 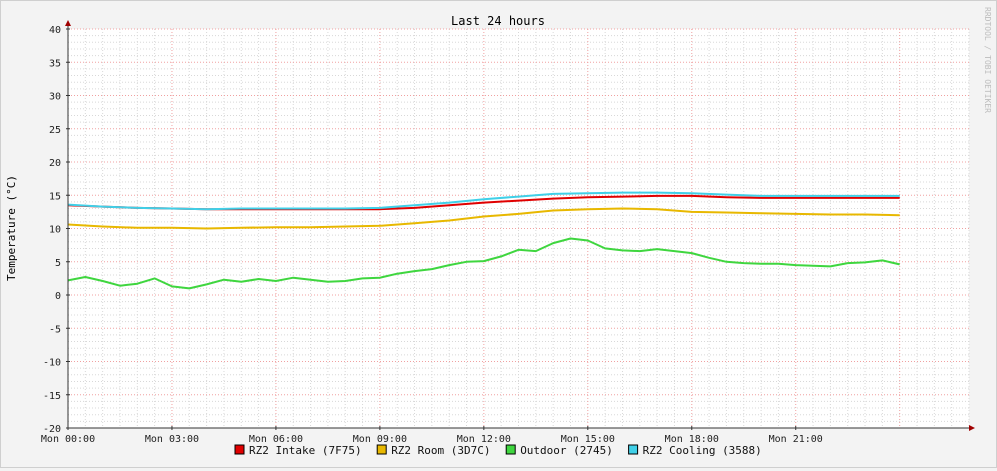 I want to click on y-tick-label: 20, so click(x=55, y=163).